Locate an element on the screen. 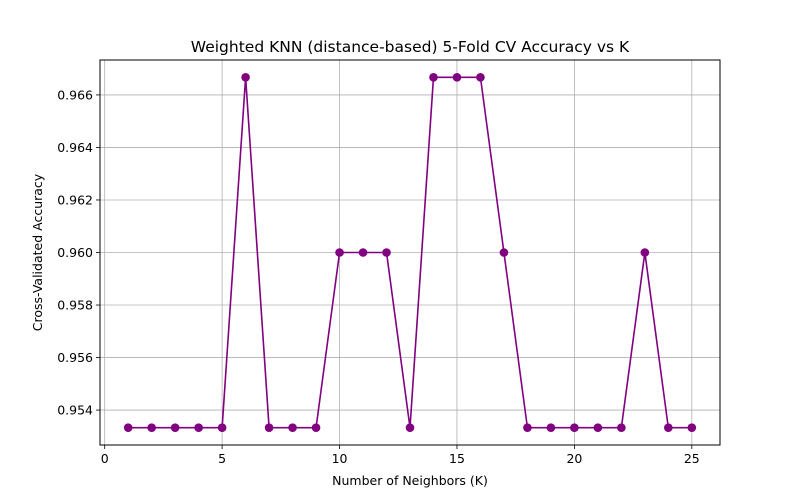  x-tick-label: 20 is located at coordinates (574, 458).